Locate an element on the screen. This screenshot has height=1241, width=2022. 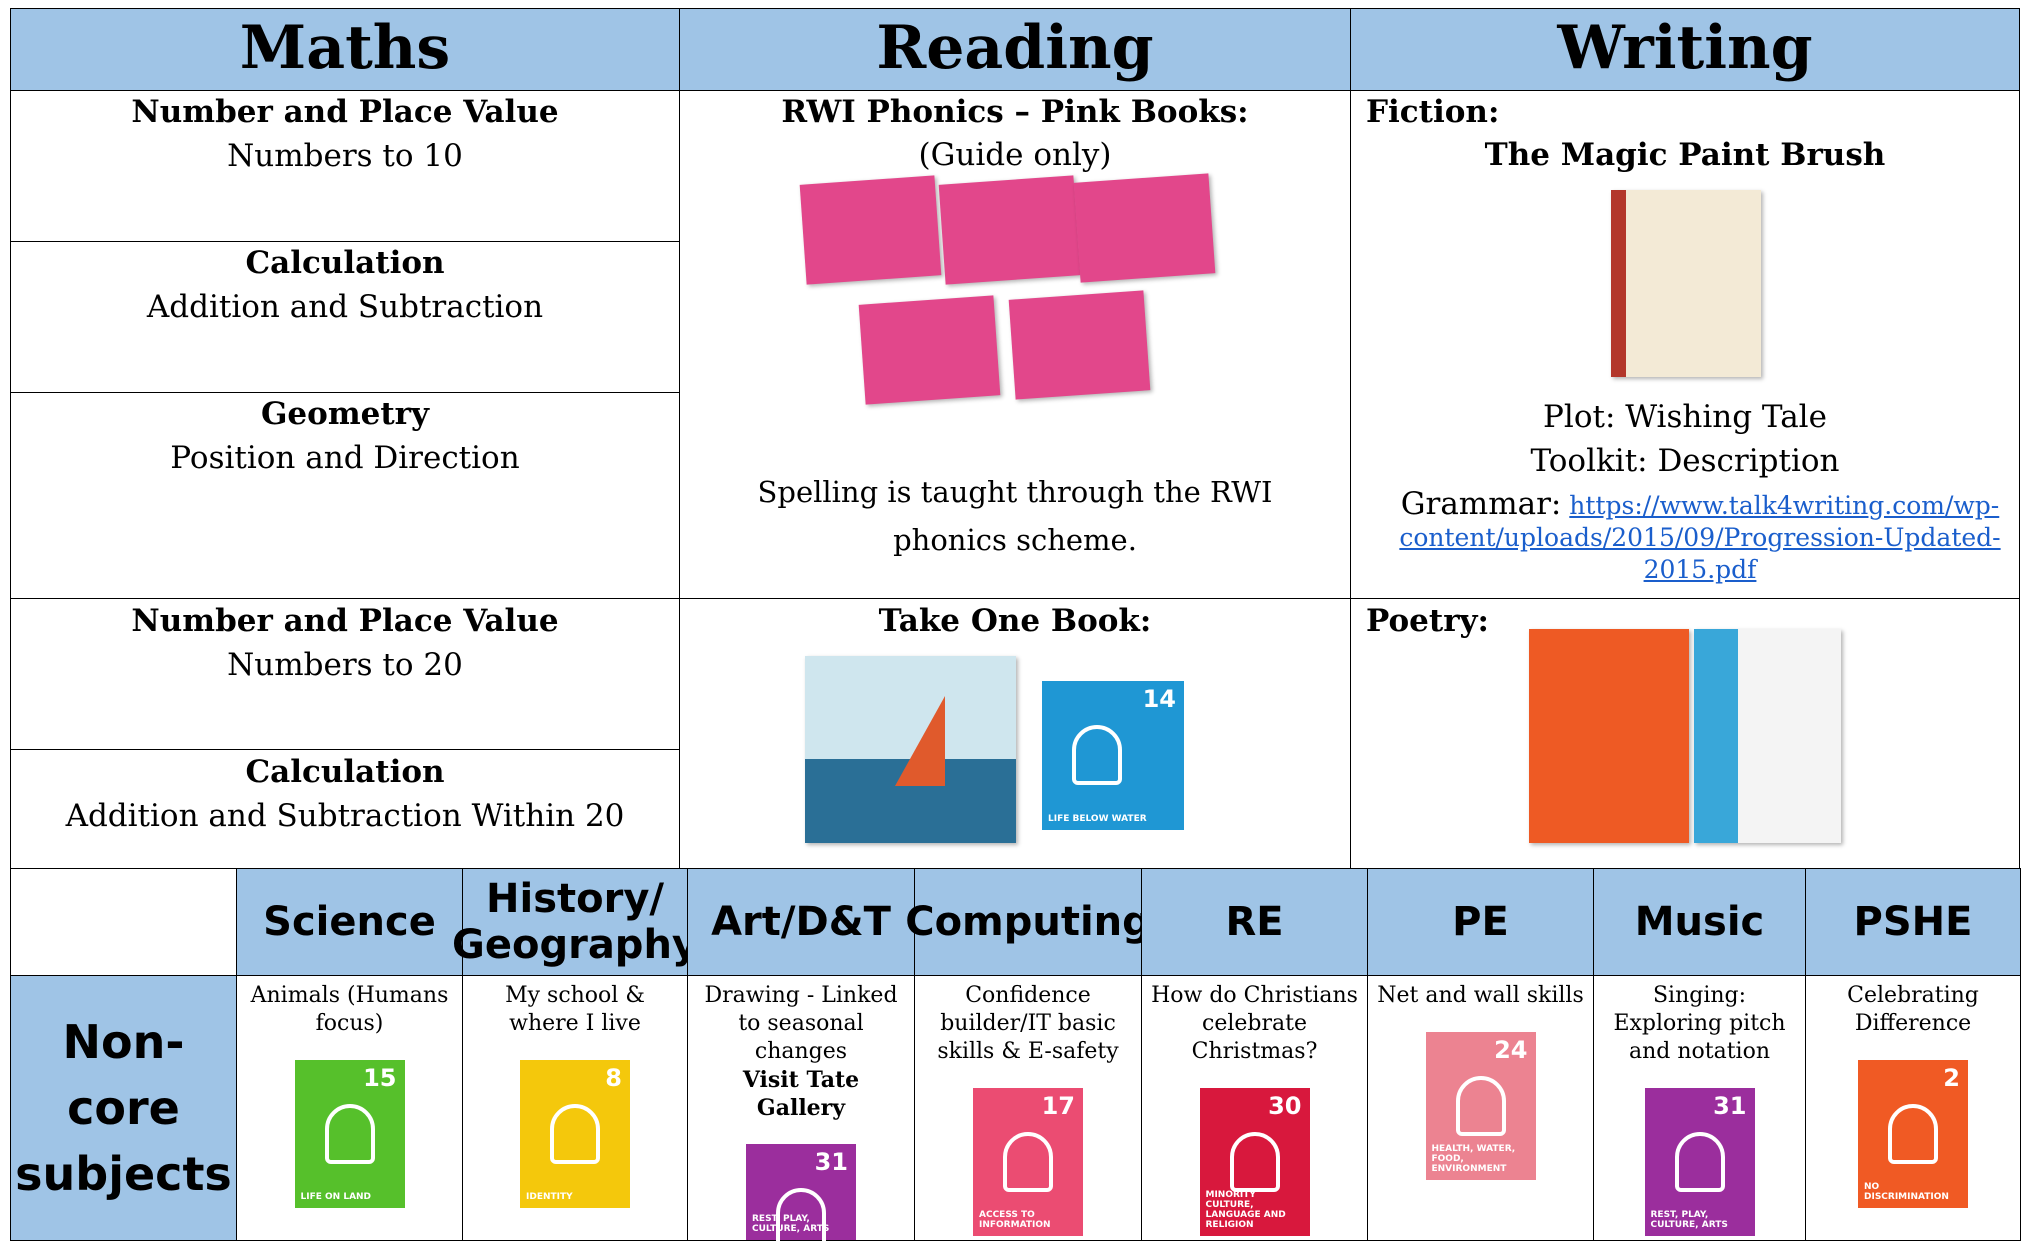
header-writing: Writing is located at coordinates (1685, 48).